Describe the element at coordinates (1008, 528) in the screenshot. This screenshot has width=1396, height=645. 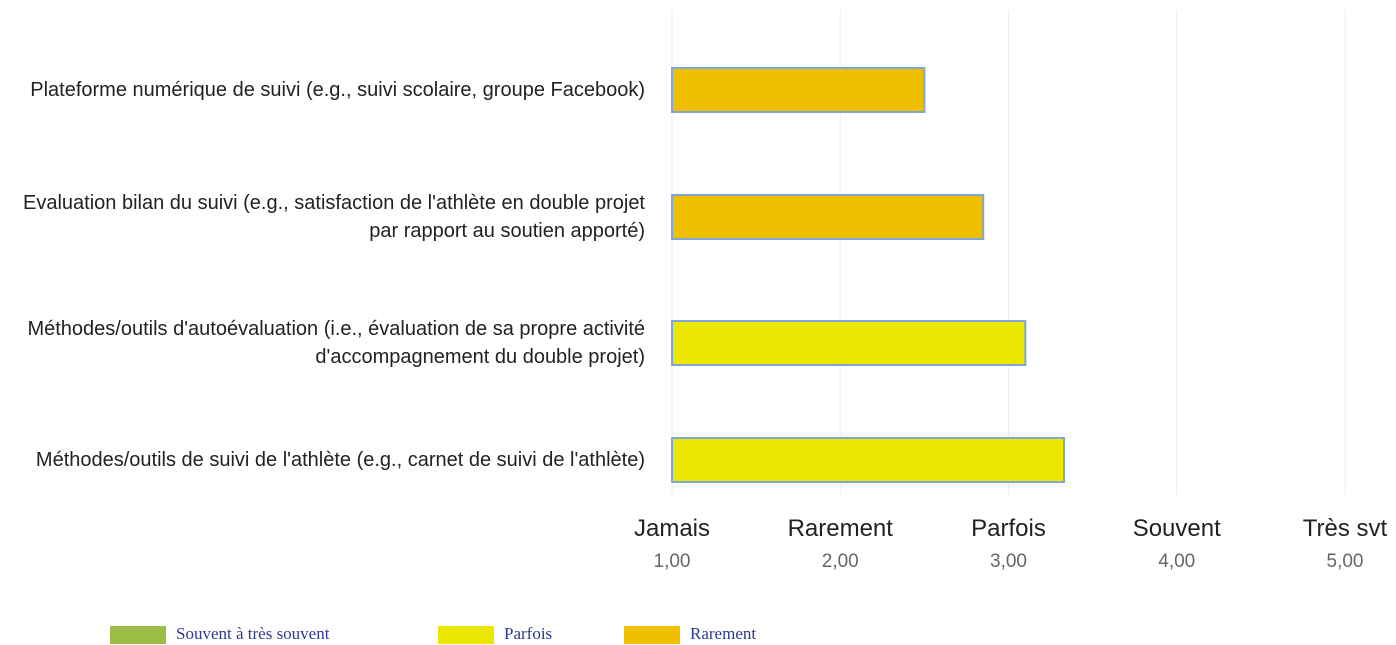
I see `x-tick-name: Parfois` at that location.